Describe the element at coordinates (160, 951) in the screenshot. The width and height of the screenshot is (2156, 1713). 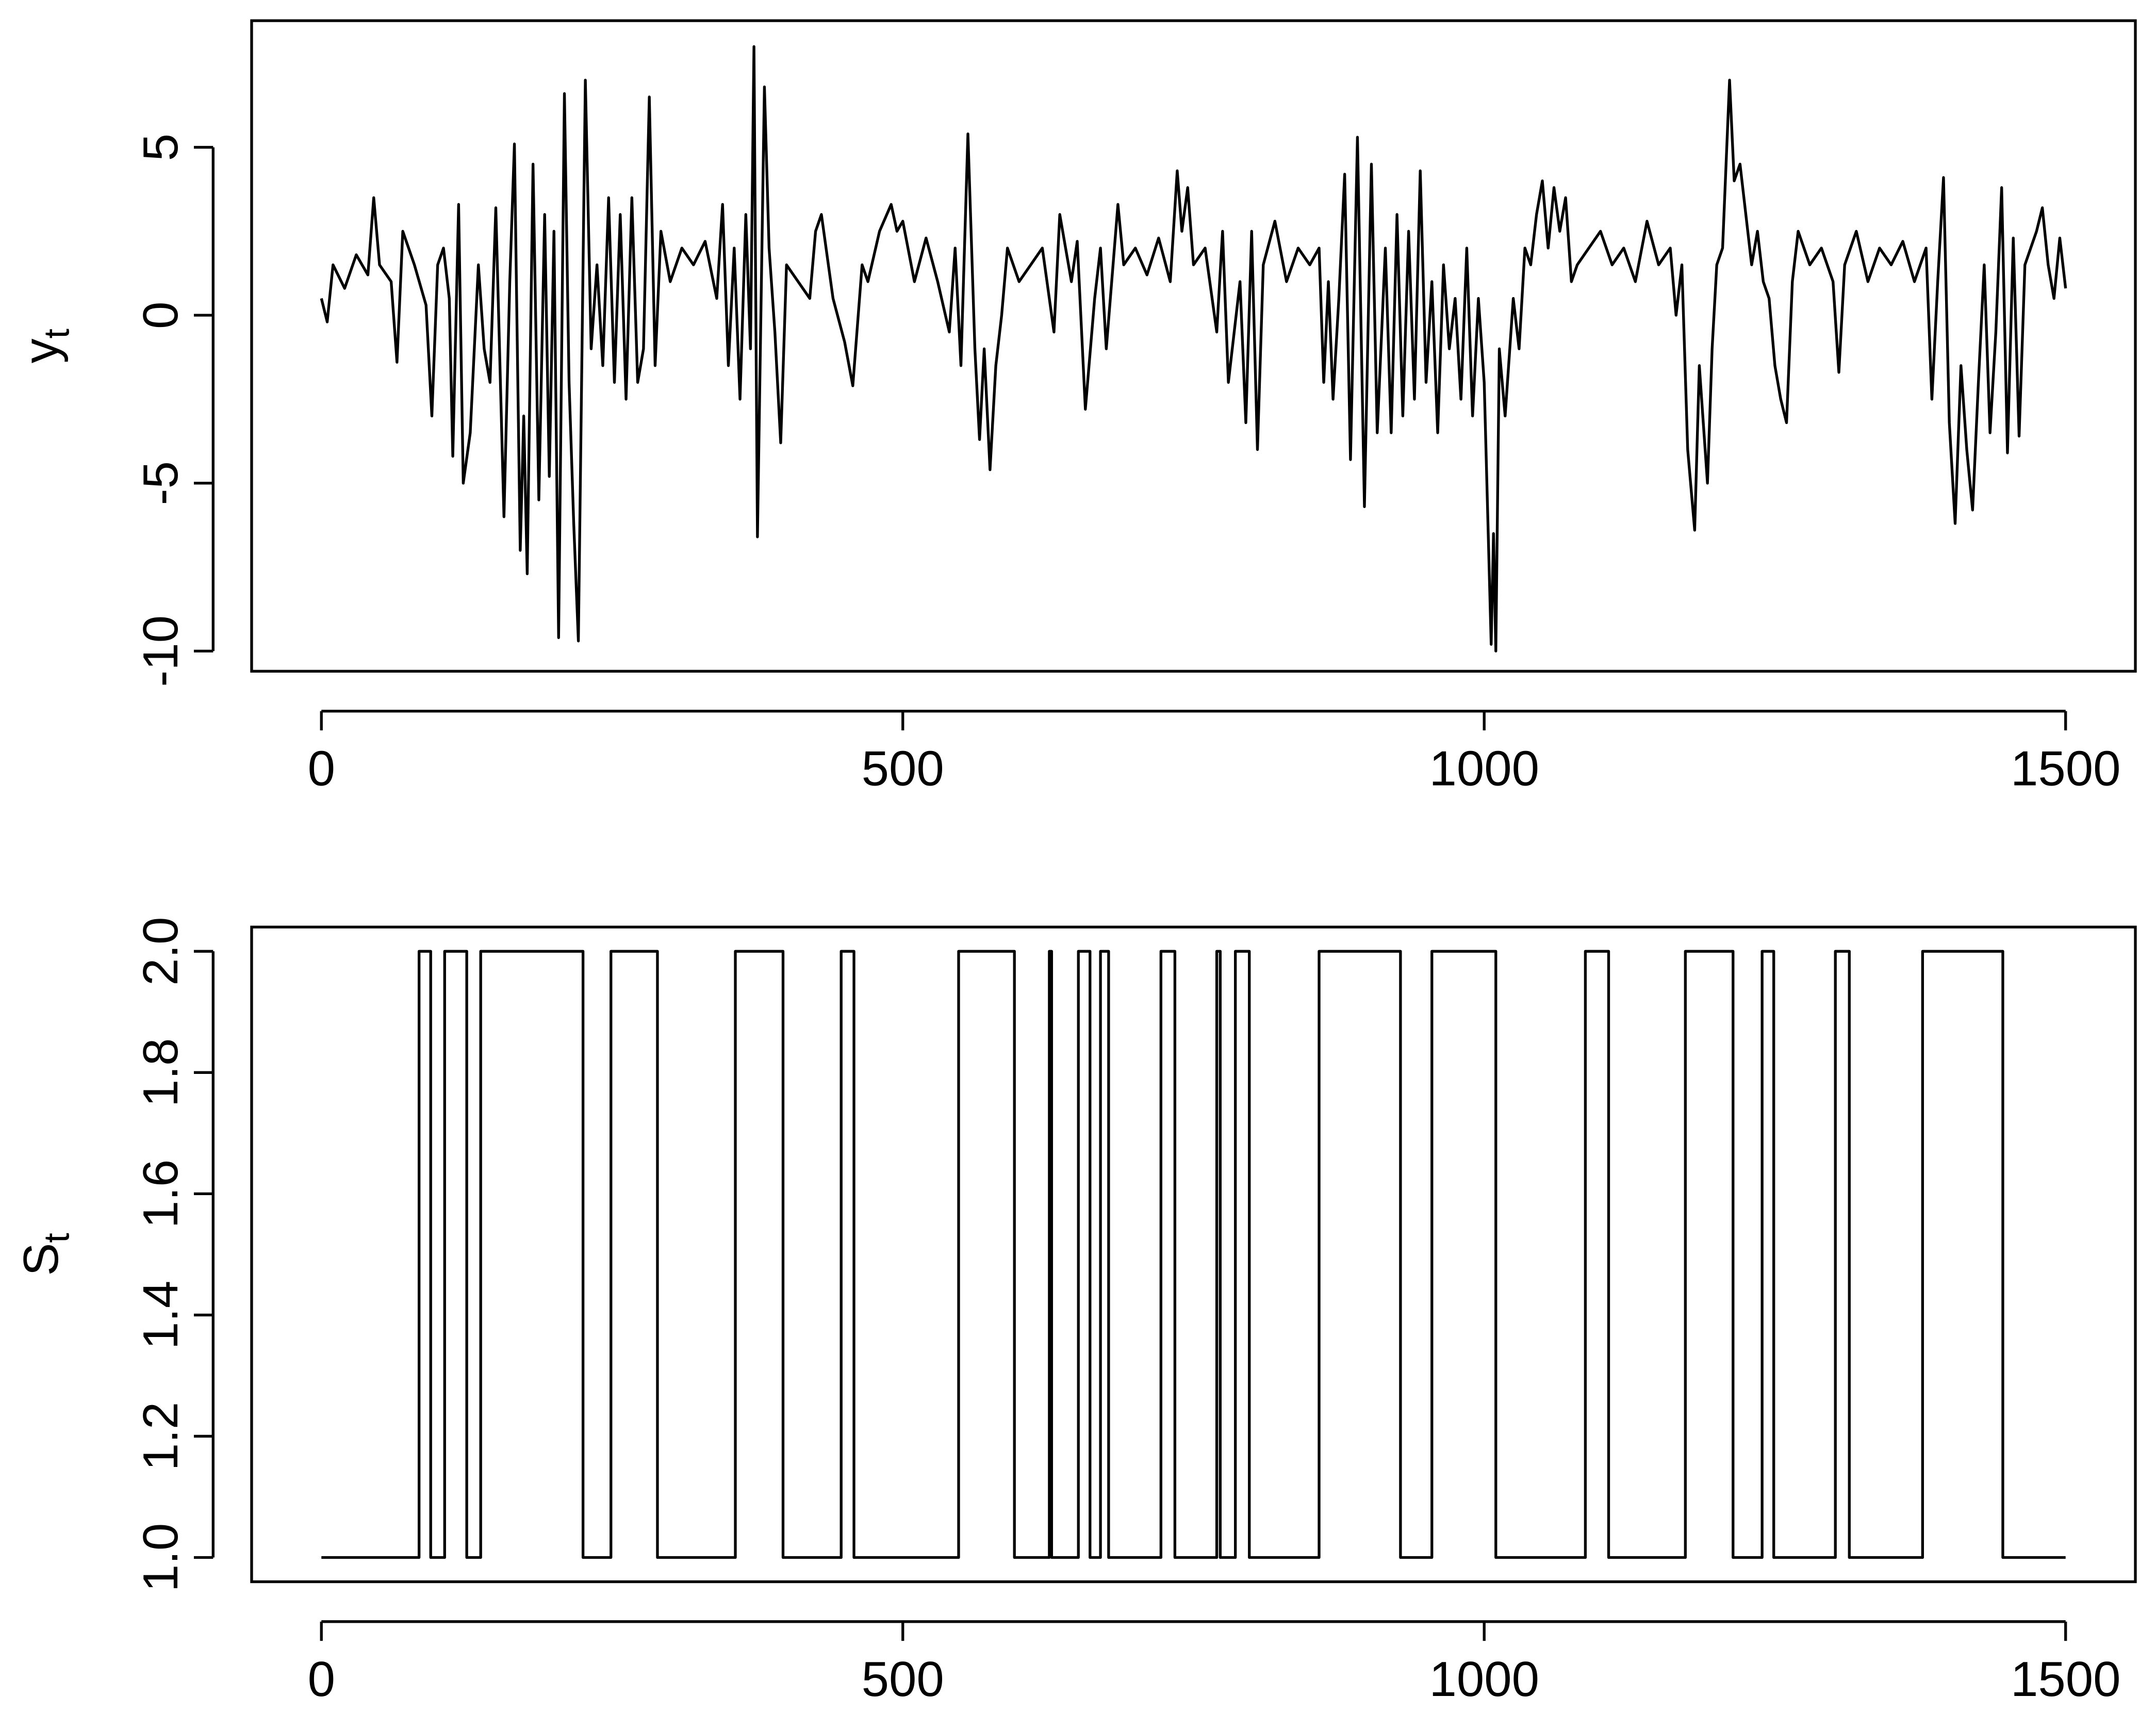
I see `y-tick-label: 2.0` at that location.